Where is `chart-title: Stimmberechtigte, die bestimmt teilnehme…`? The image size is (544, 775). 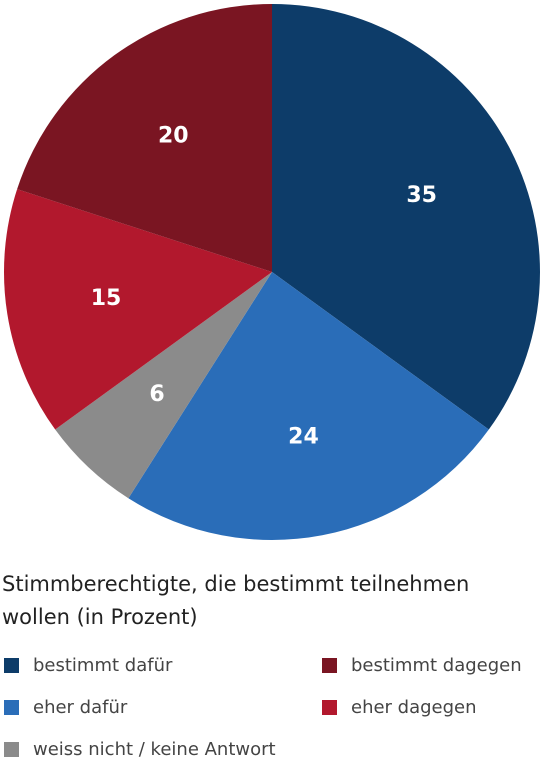 chart-title: Stimmberechtigte, die bestimmt teilnehme… is located at coordinates (236, 600).